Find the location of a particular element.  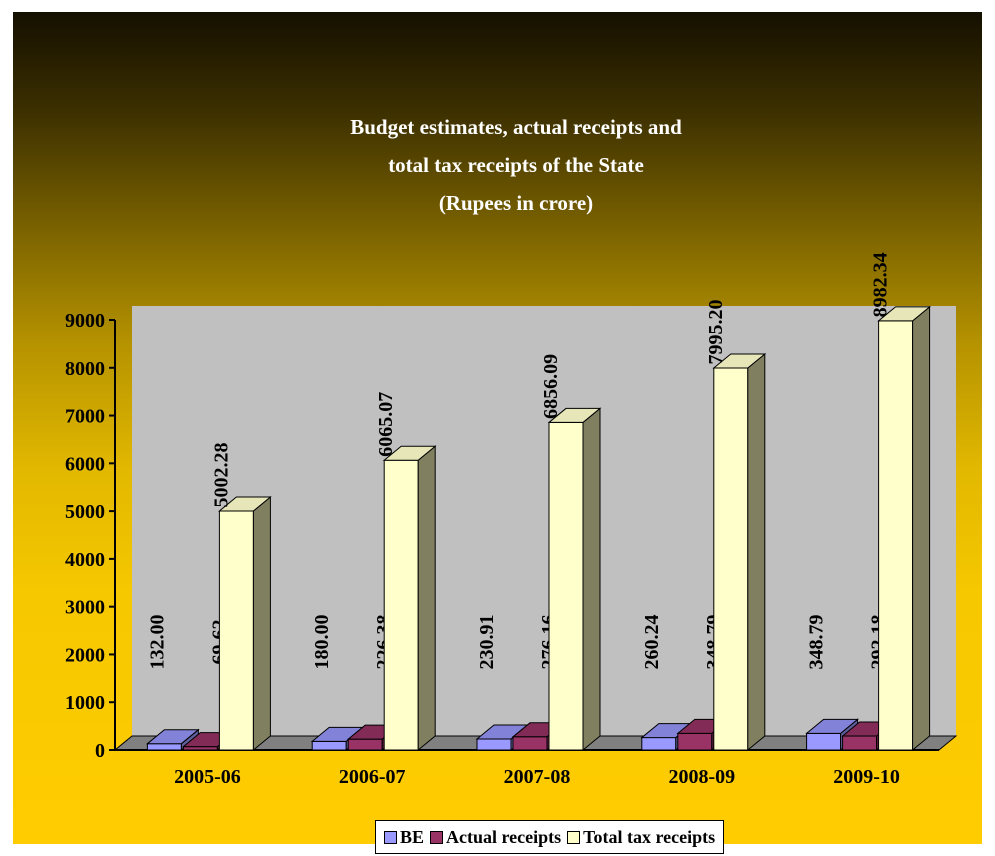

data-label-total-tax-receipts: 6065.07 is located at coordinates (386, 424).